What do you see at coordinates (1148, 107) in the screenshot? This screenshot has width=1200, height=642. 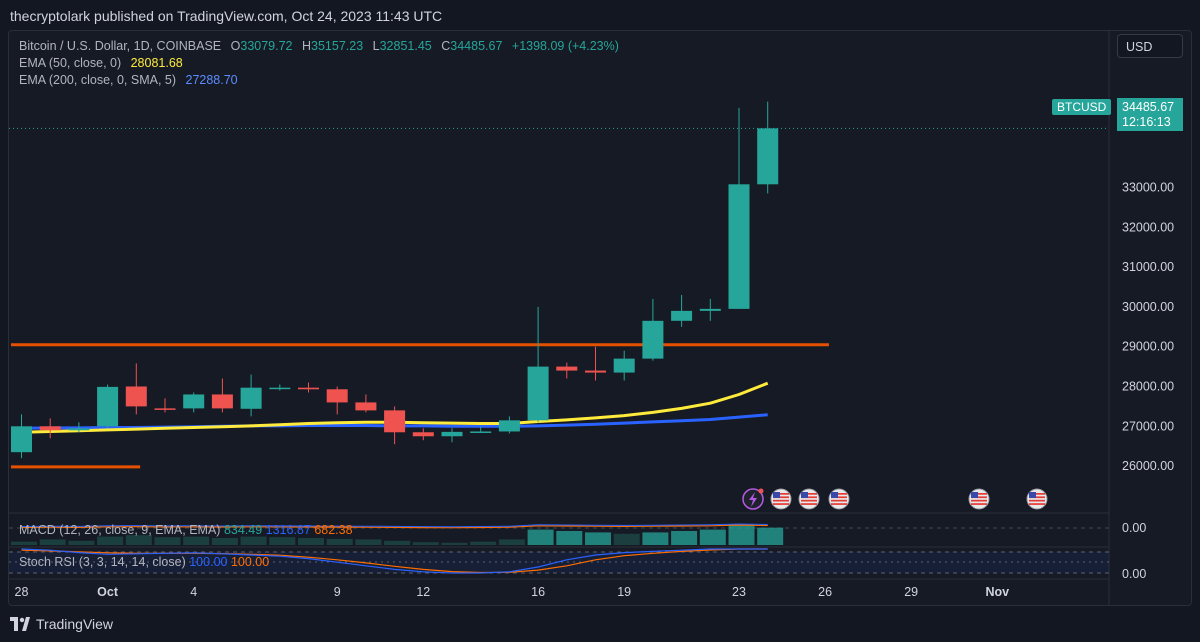 I see `last-price: 34485.67` at bounding box center [1148, 107].